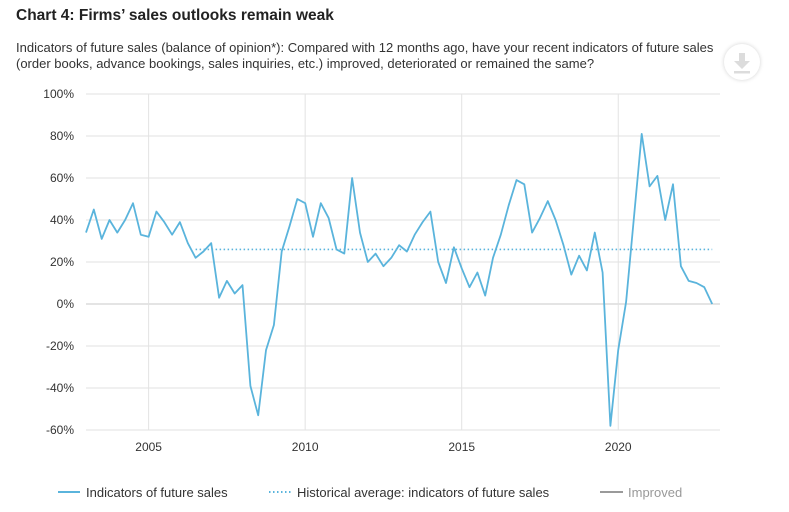 This screenshot has height=512, width=789. I want to click on y-tick-label: 40%, so click(62, 220).